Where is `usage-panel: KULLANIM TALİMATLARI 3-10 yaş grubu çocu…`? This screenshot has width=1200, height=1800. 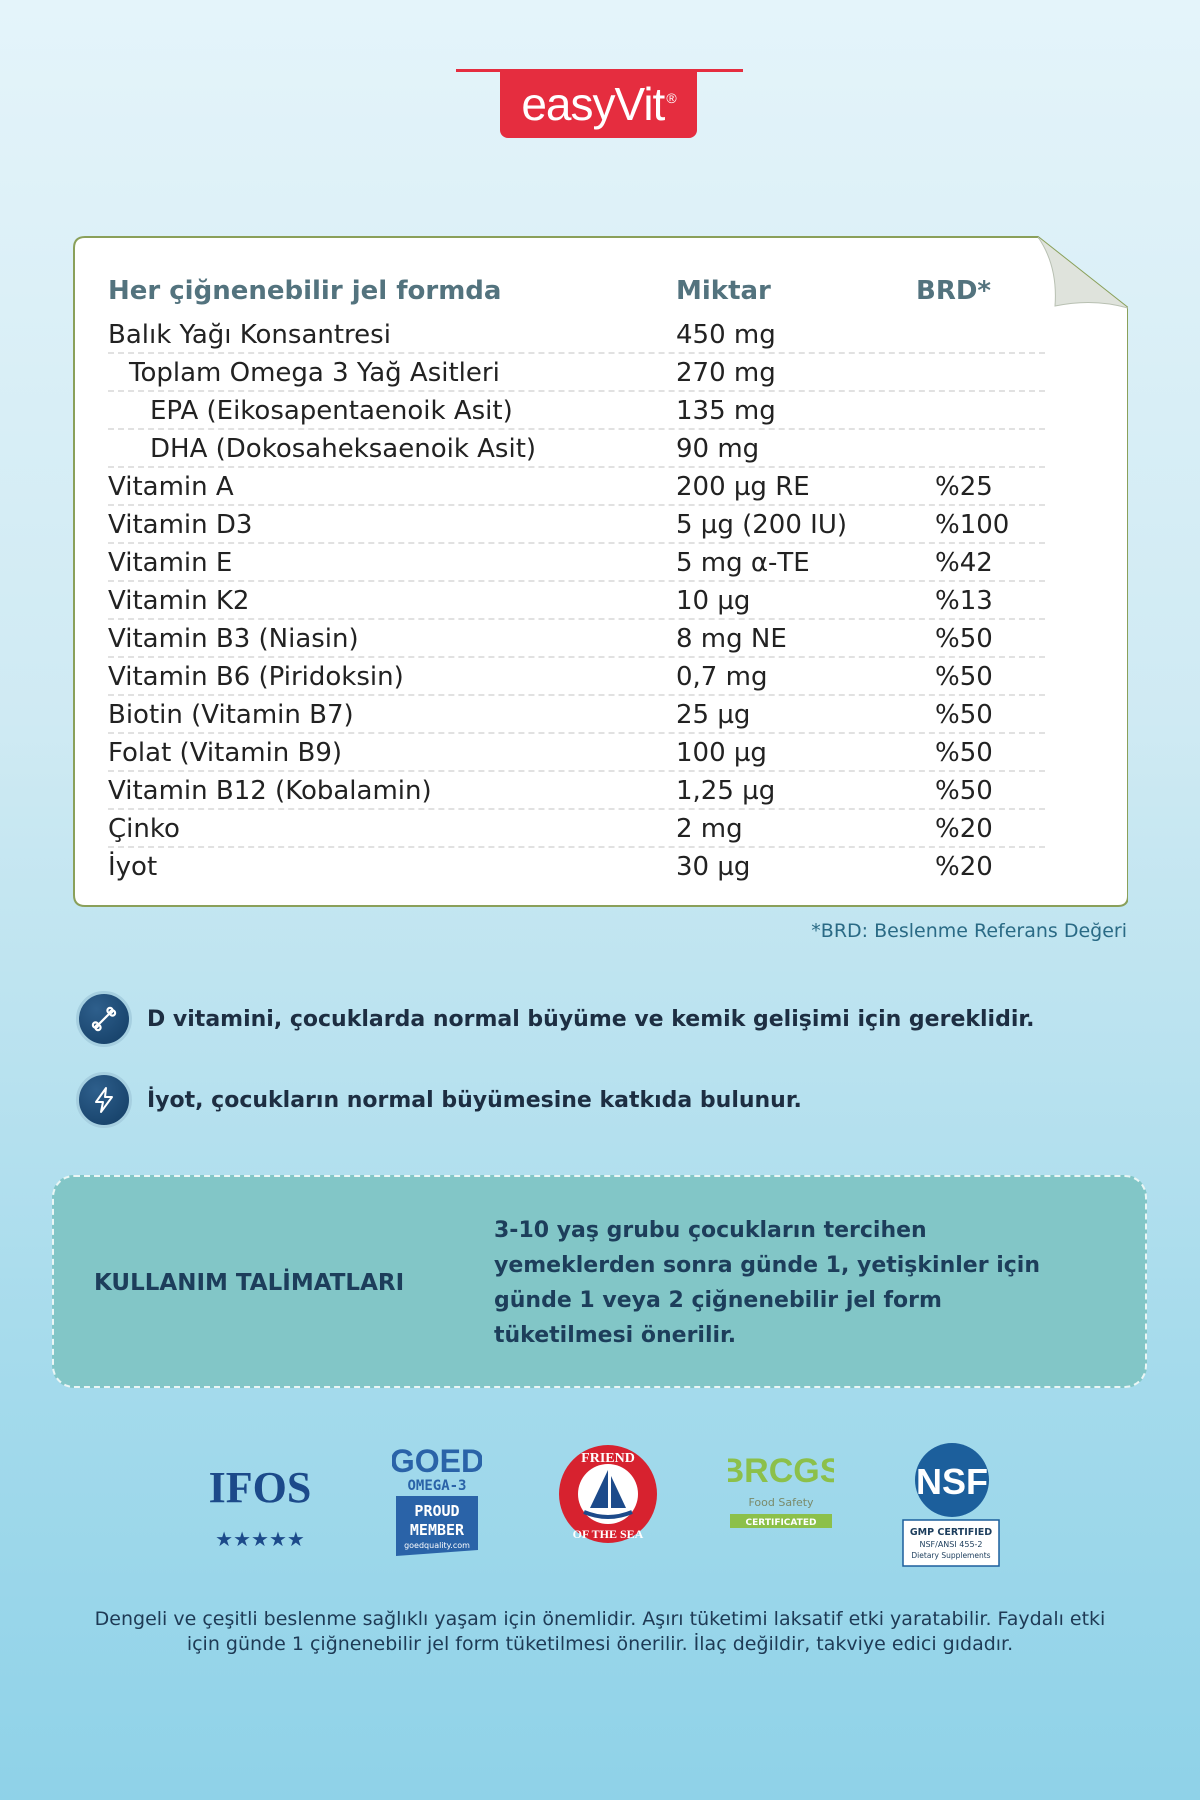 usage-panel: KULLANIM TALİMATLARI 3-10 yaş grubu çocu… is located at coordinates (599, 1281).